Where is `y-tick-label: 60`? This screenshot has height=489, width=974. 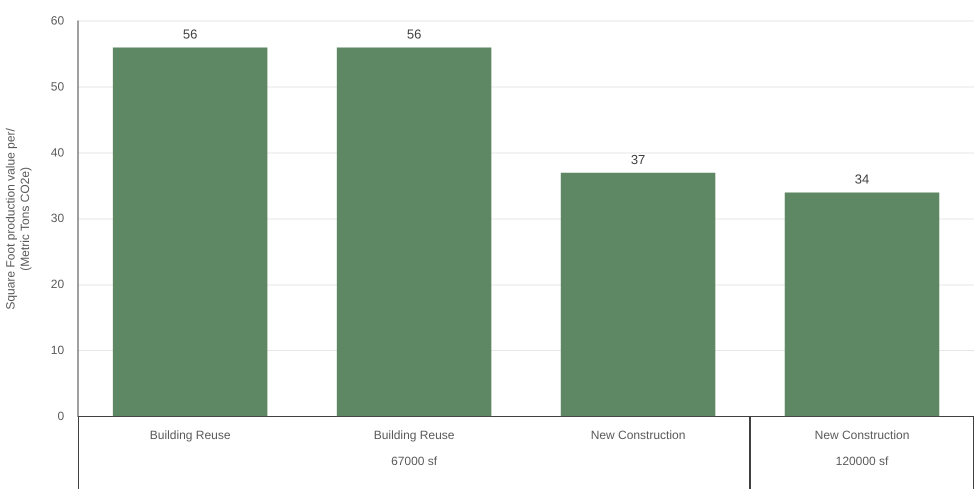
y-tick-label: 60 is located at coordinates (57, 21).